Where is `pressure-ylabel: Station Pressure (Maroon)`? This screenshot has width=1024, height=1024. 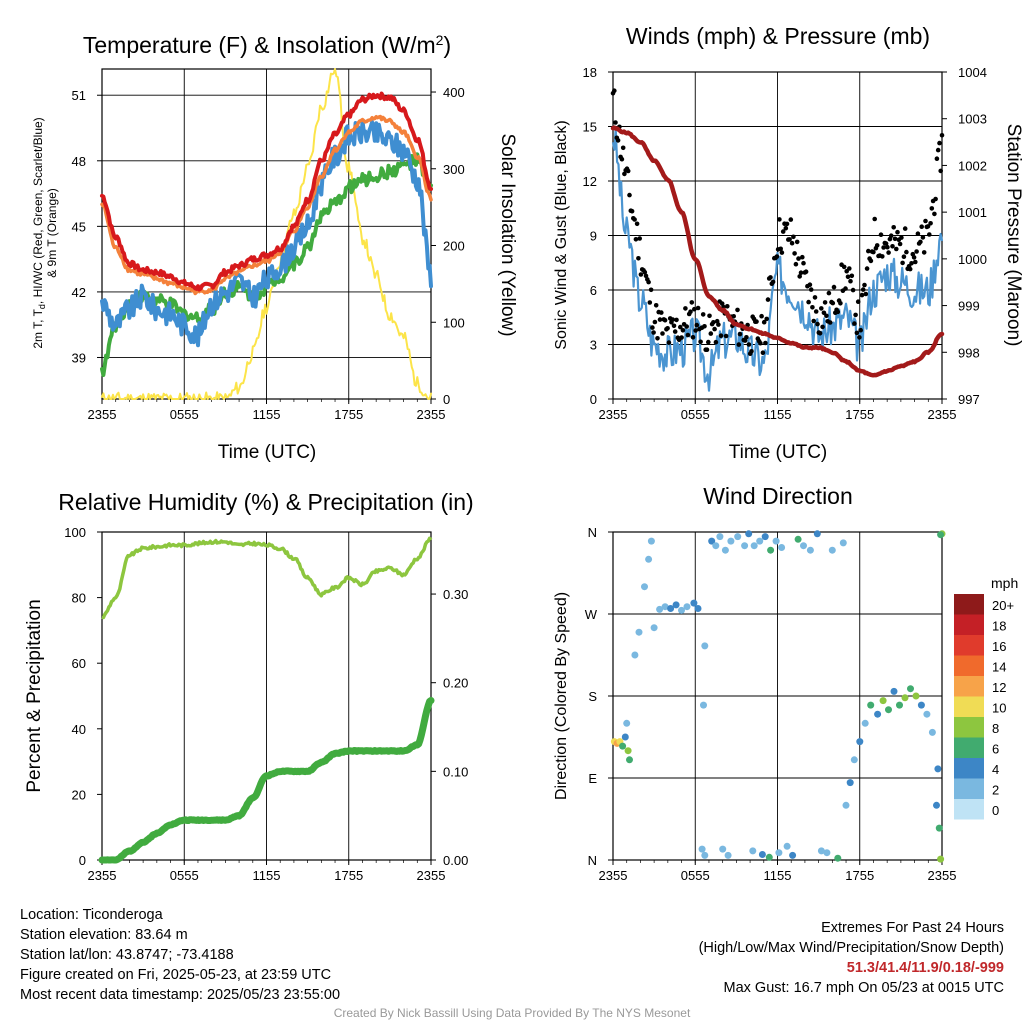
pressure-ylabel: Station Pressure (Maroon) is located at coordinates (1013, 235).